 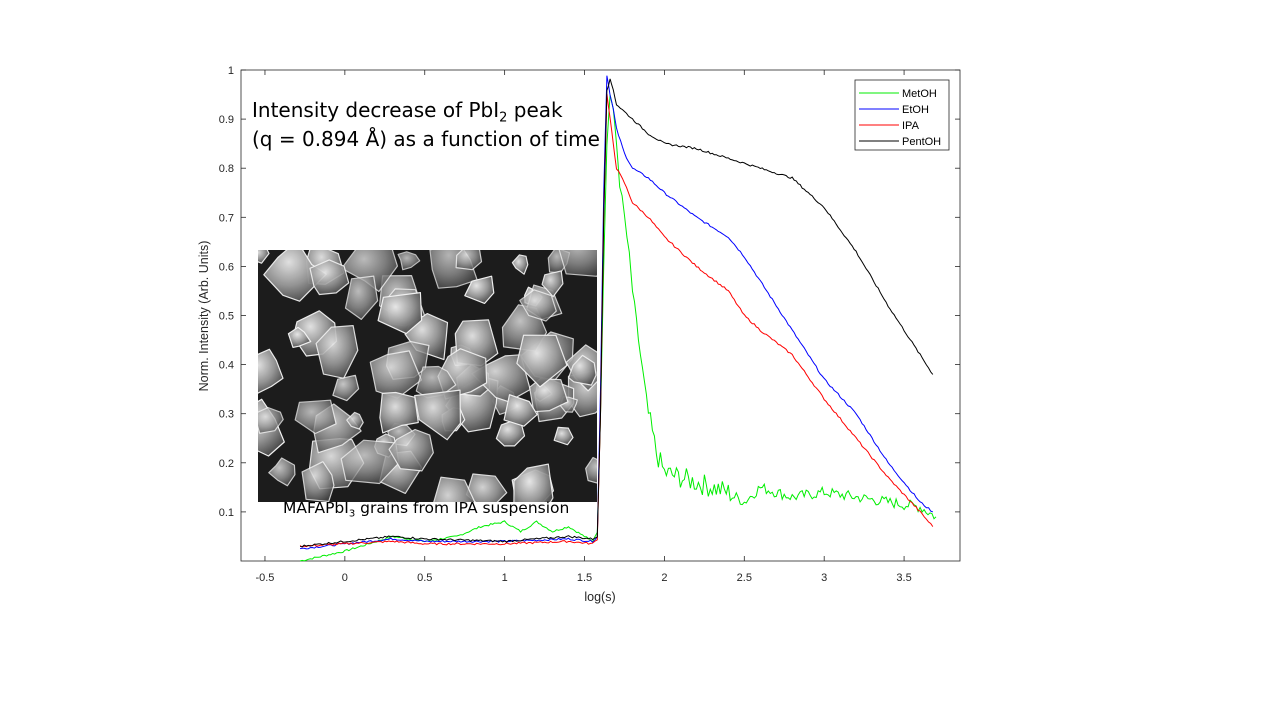 What do you see at coordinates (226, 366) in the screenshot?
I see `y-tick-label: 0.4` at bounding box center [226, 366].